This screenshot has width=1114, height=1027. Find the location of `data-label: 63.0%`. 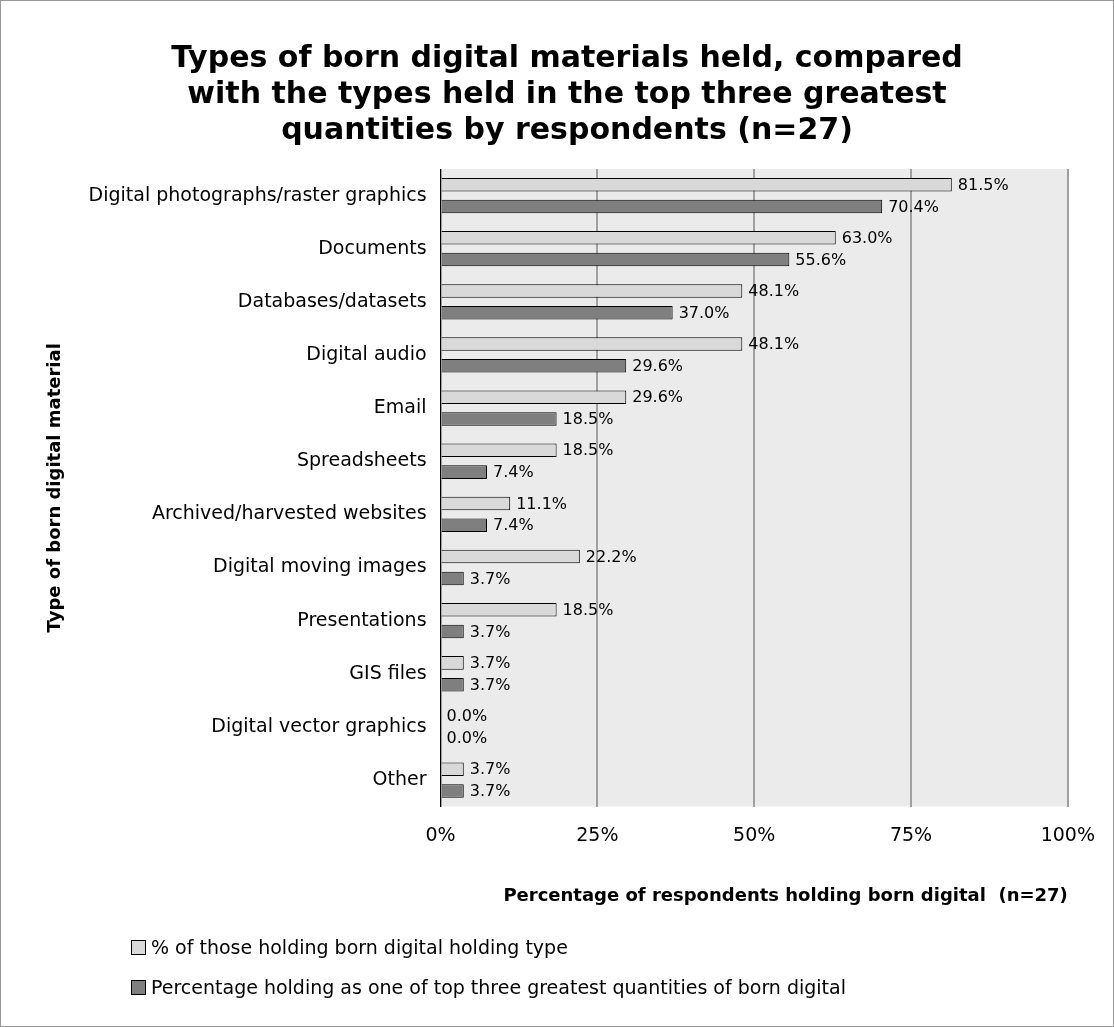

data-label: 63.0% is located at coordinates (867, 237).